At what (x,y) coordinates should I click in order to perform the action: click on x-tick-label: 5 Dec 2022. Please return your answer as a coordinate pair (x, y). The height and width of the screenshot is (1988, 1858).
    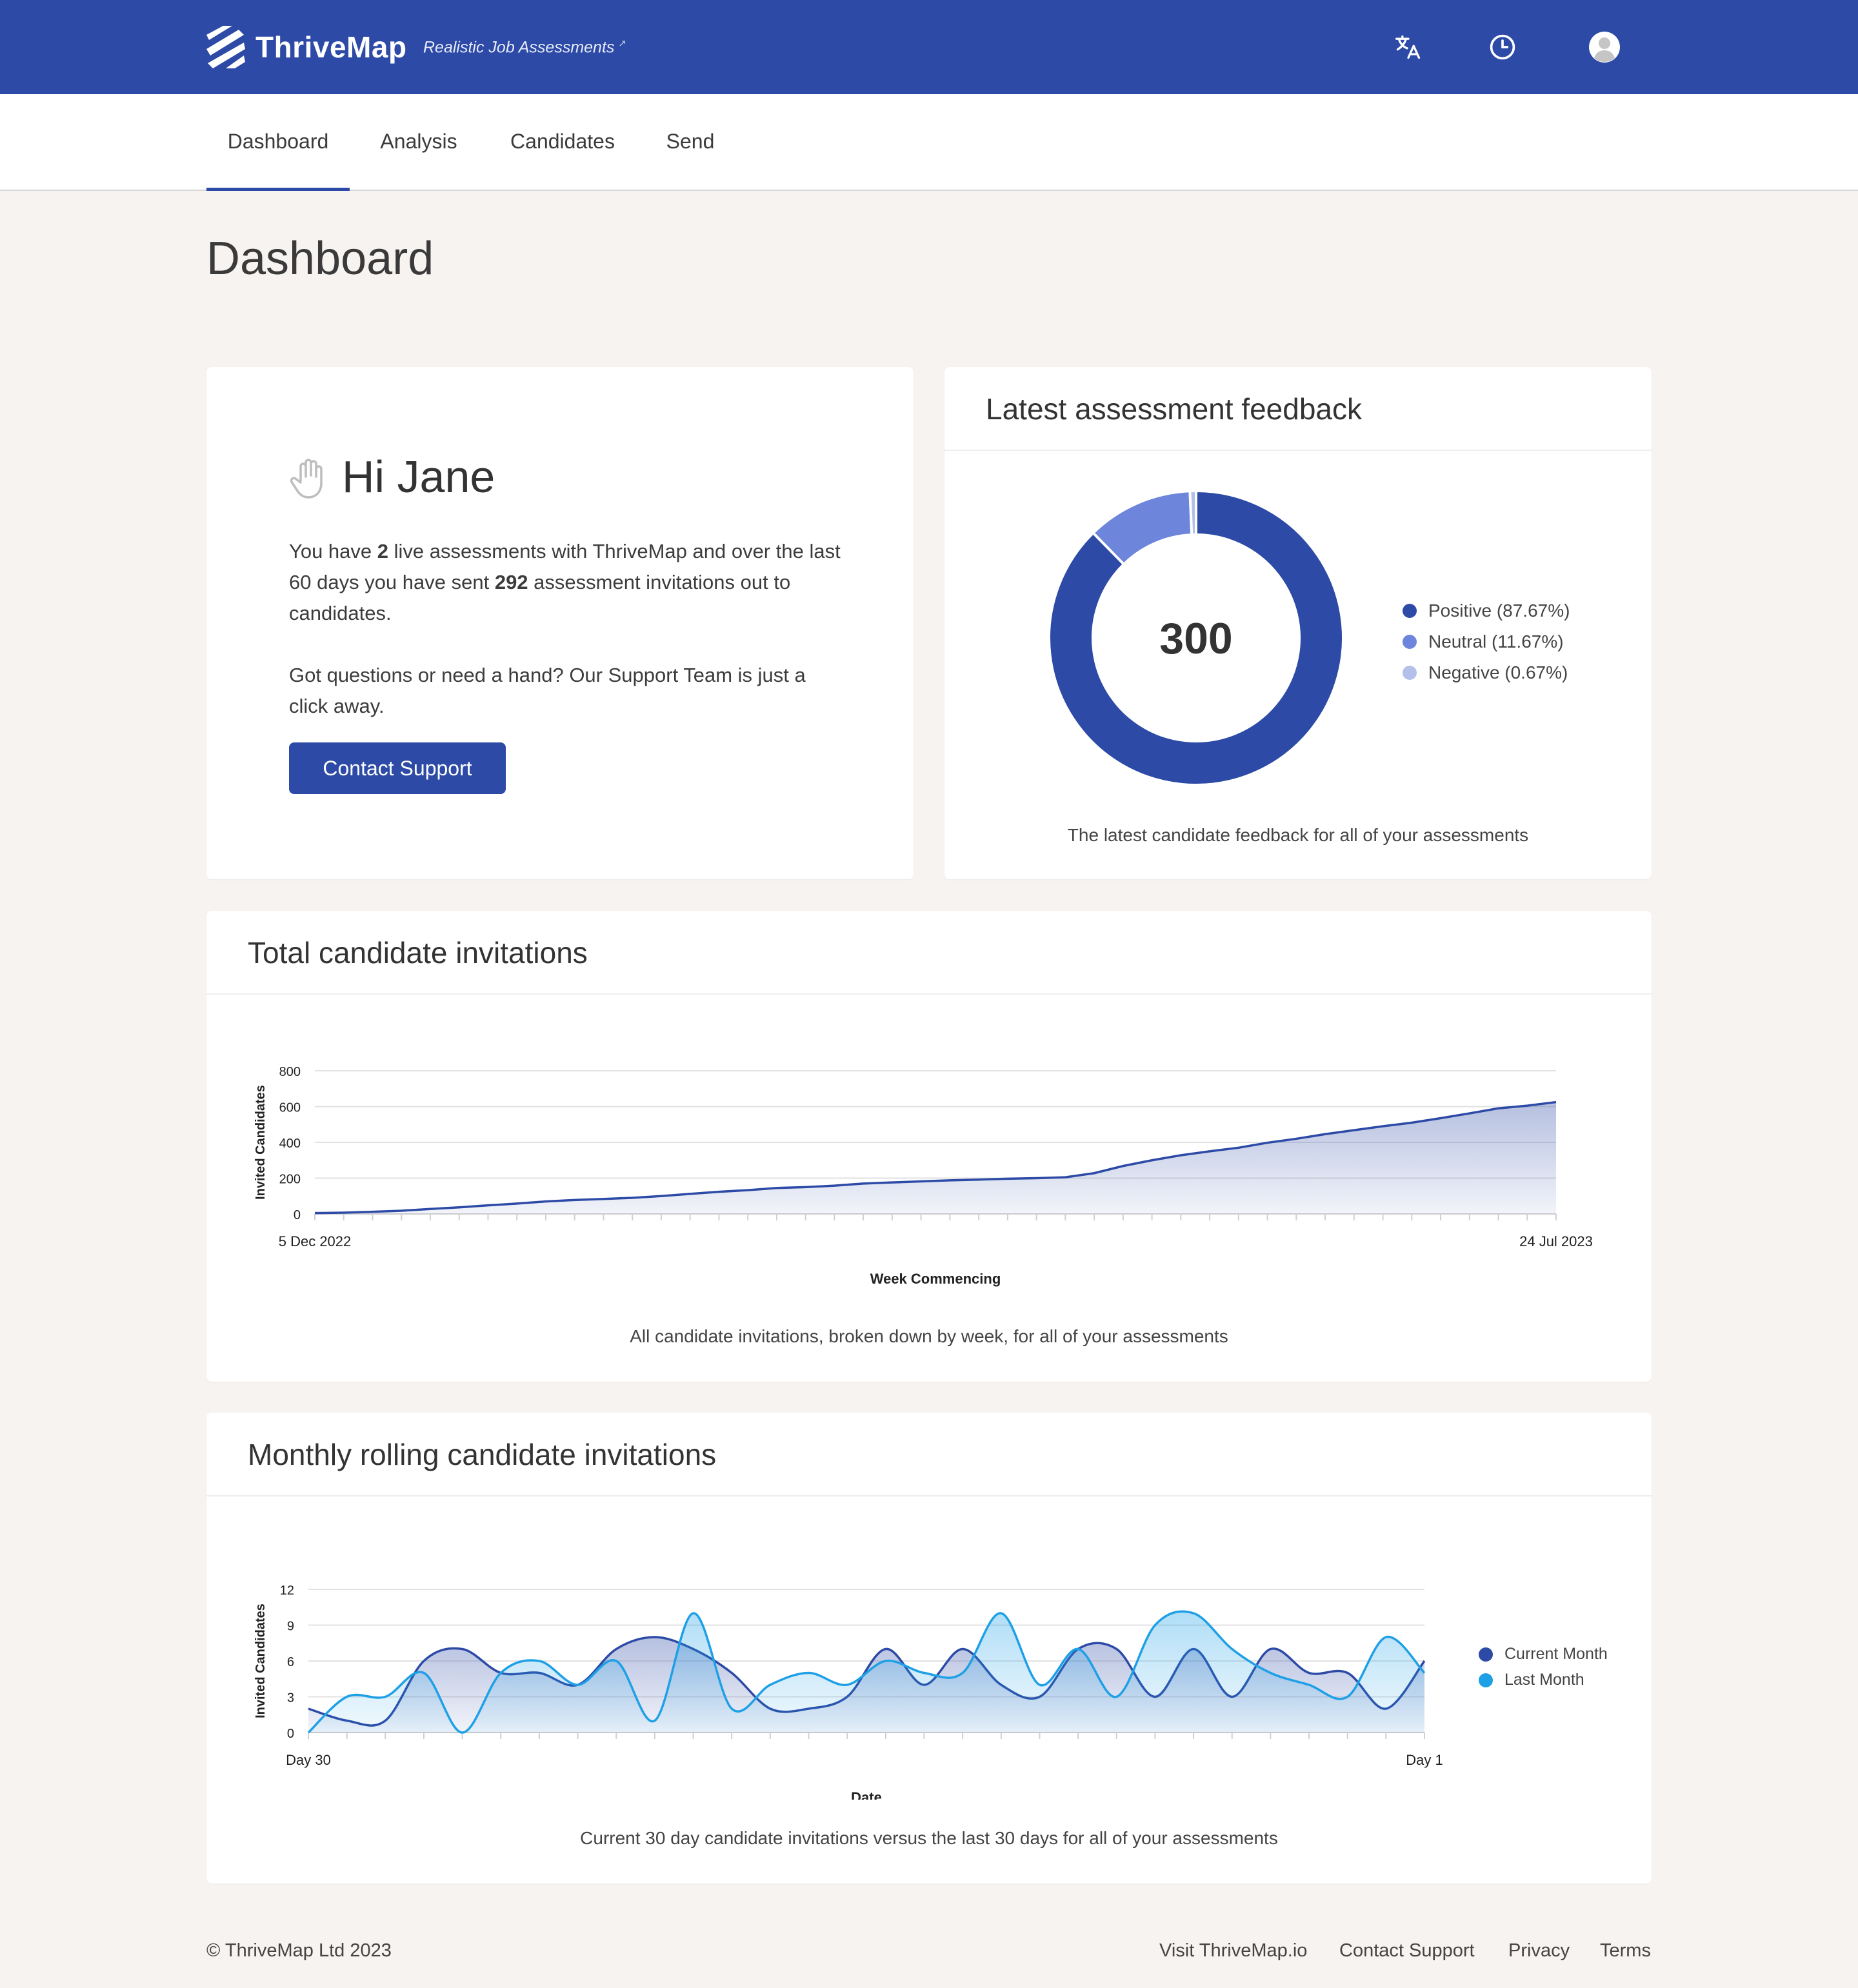
    Looking at the image, I should click on (315, 1241).